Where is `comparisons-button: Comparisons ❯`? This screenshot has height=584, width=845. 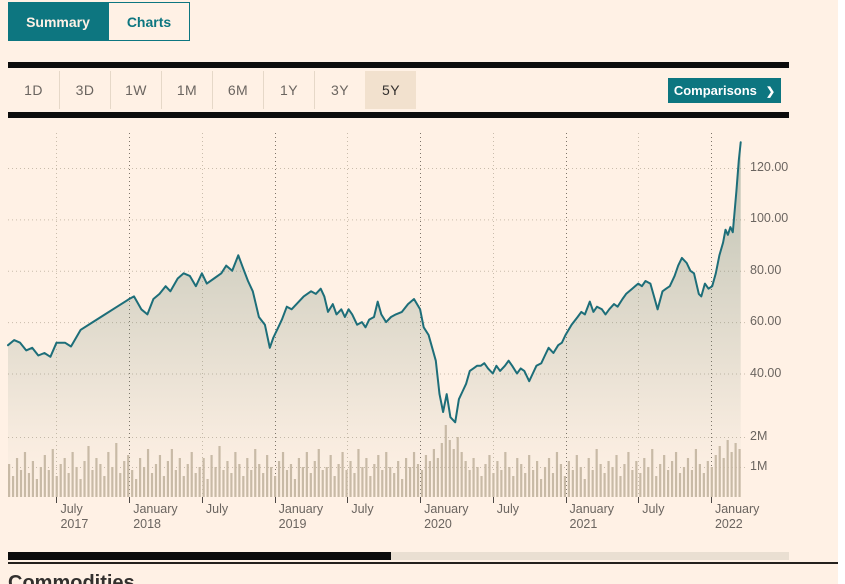
comparisons-button: Comparisons ❯ is located at coordinates (724, 90).